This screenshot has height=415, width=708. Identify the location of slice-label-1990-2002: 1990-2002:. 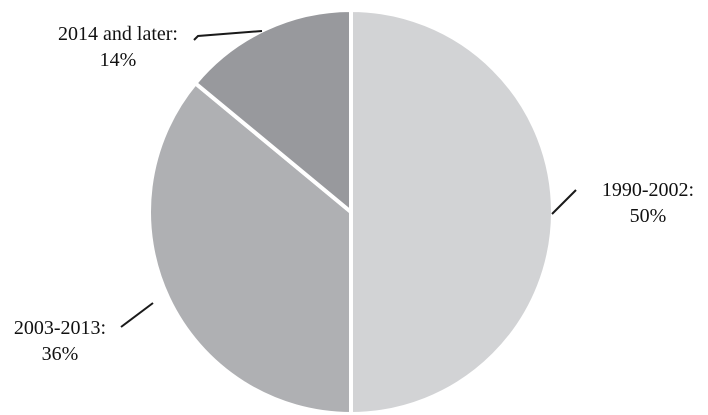
(648, 190).